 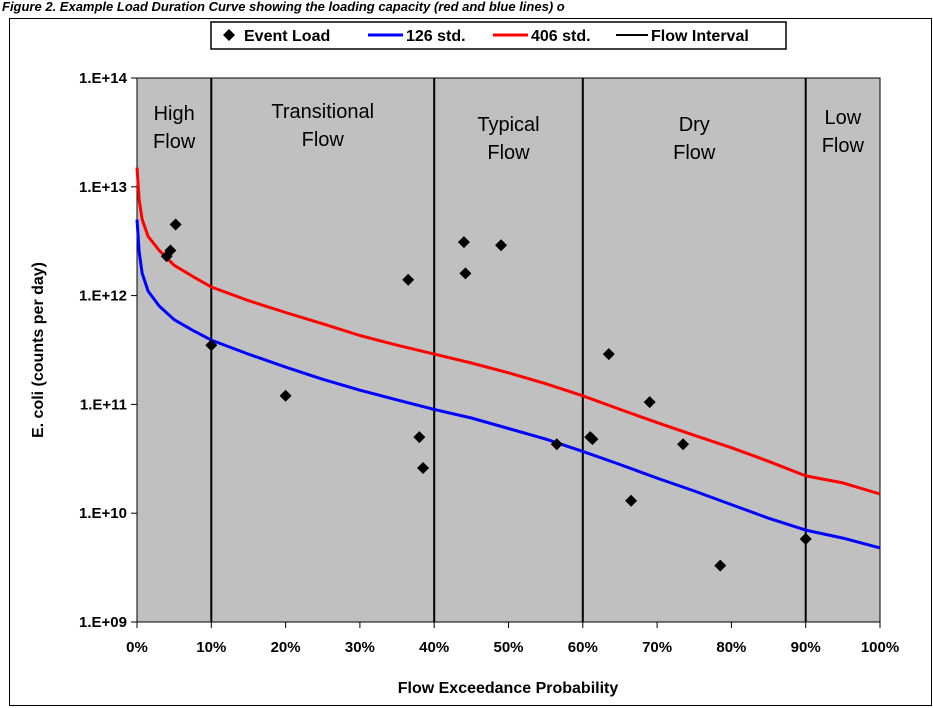 What do you see at coordinates (287, 36) in the screenshot?
I see `legend-label-event-load: Event Load` at bounding box center [287, 36].